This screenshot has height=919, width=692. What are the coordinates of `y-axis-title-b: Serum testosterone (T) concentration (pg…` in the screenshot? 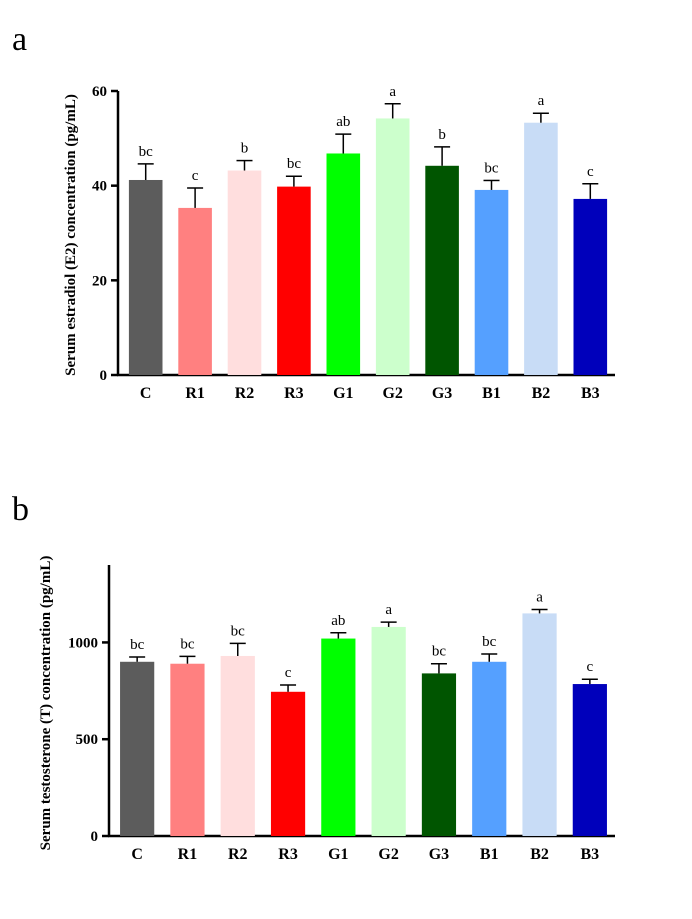 It's located at (46, 703).